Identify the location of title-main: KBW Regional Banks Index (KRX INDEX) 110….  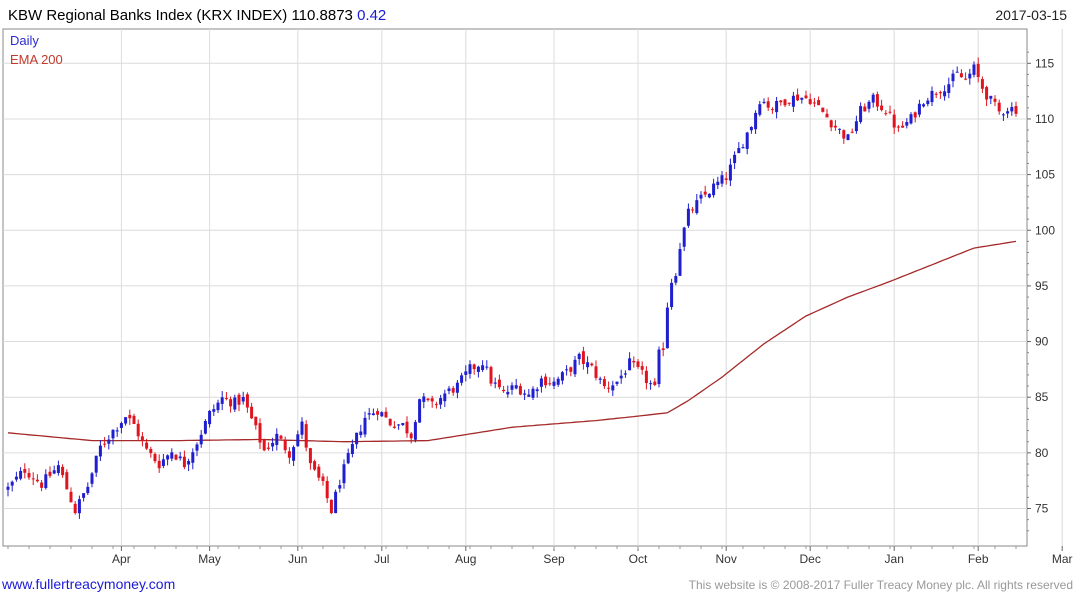
(180, 15).